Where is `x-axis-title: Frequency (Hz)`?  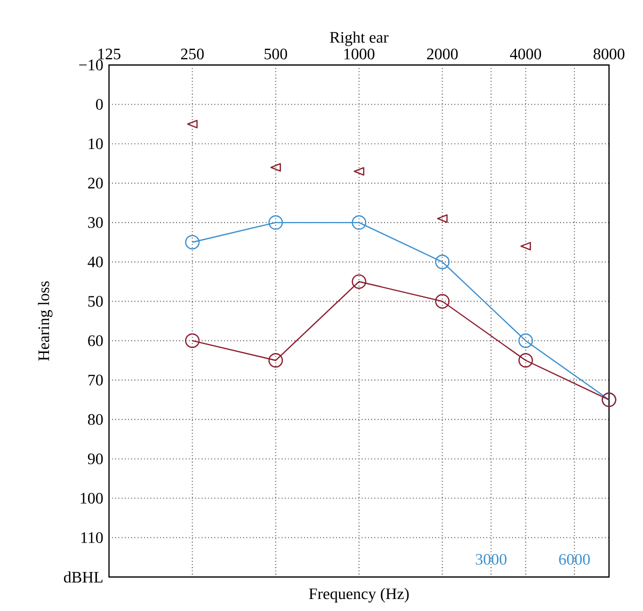
x-axis-title: Frequency (Hz) is located at coordinates (359, 595).